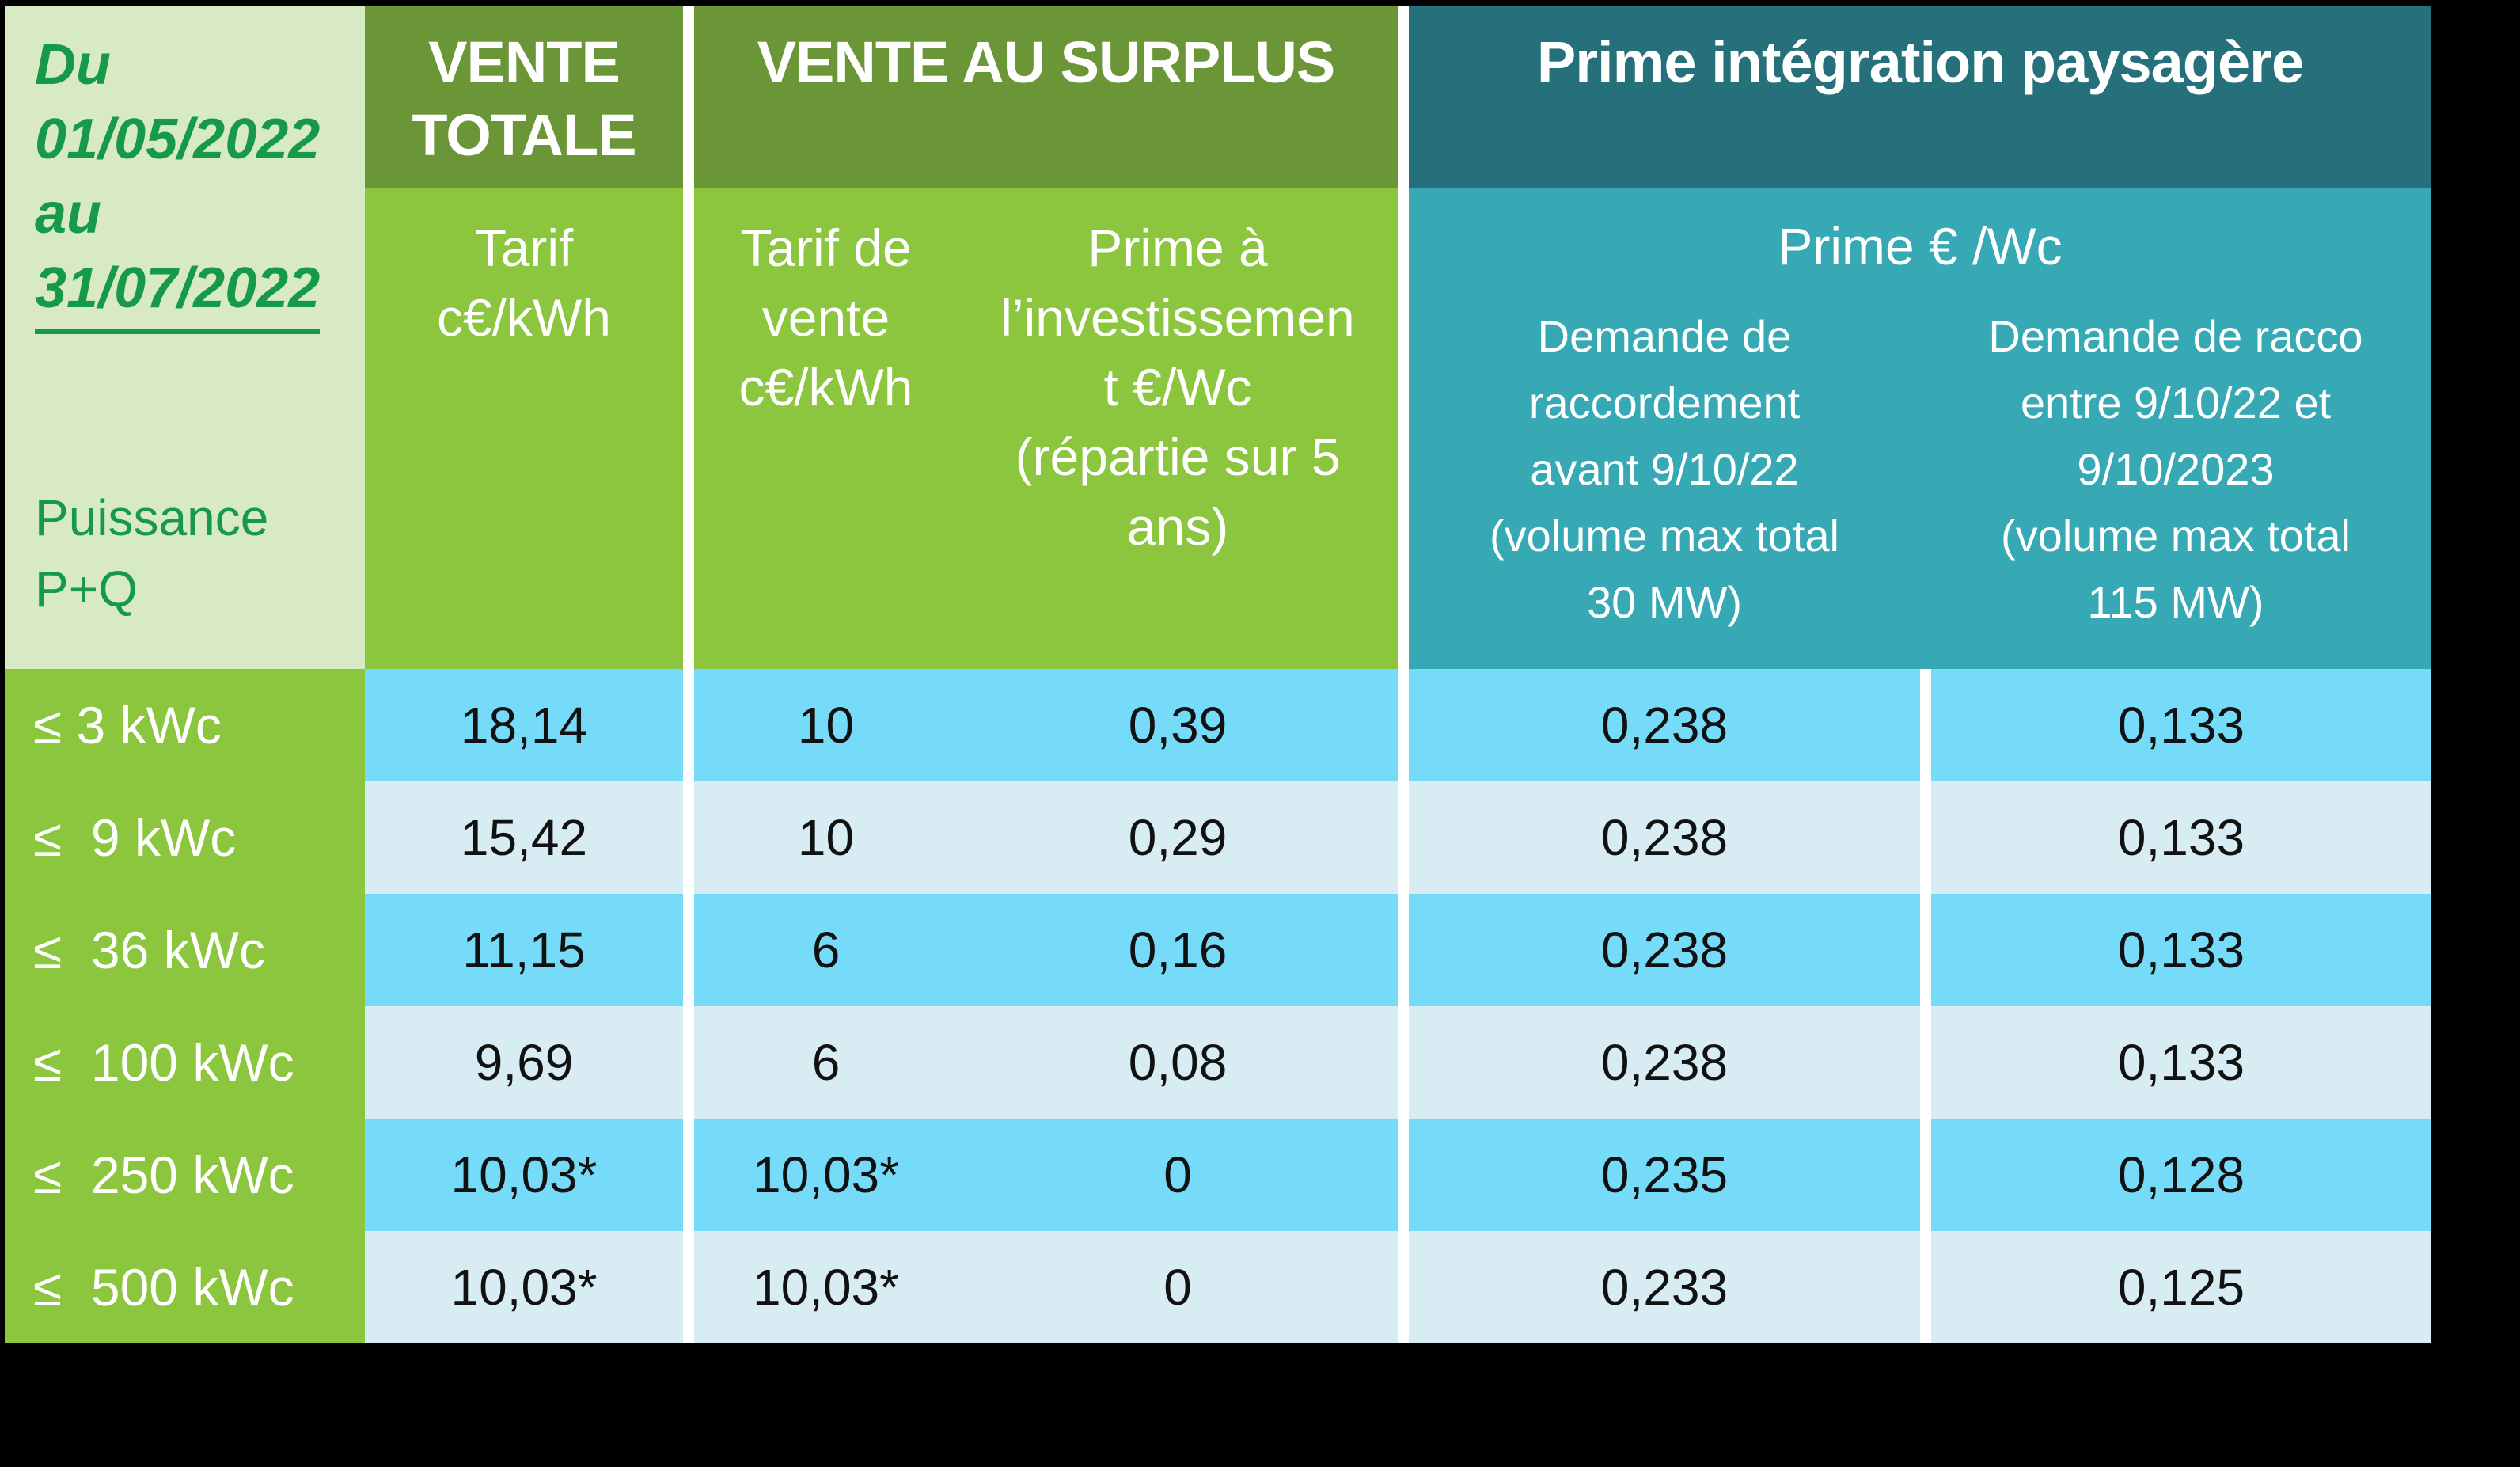 Image resolution: width=2520 pixels, height=1467 pixels. Describe the element at coordinates (1920, 246) in the screenshot. I see `subheader-prime-ewc: Prime € /Wc` at that location.